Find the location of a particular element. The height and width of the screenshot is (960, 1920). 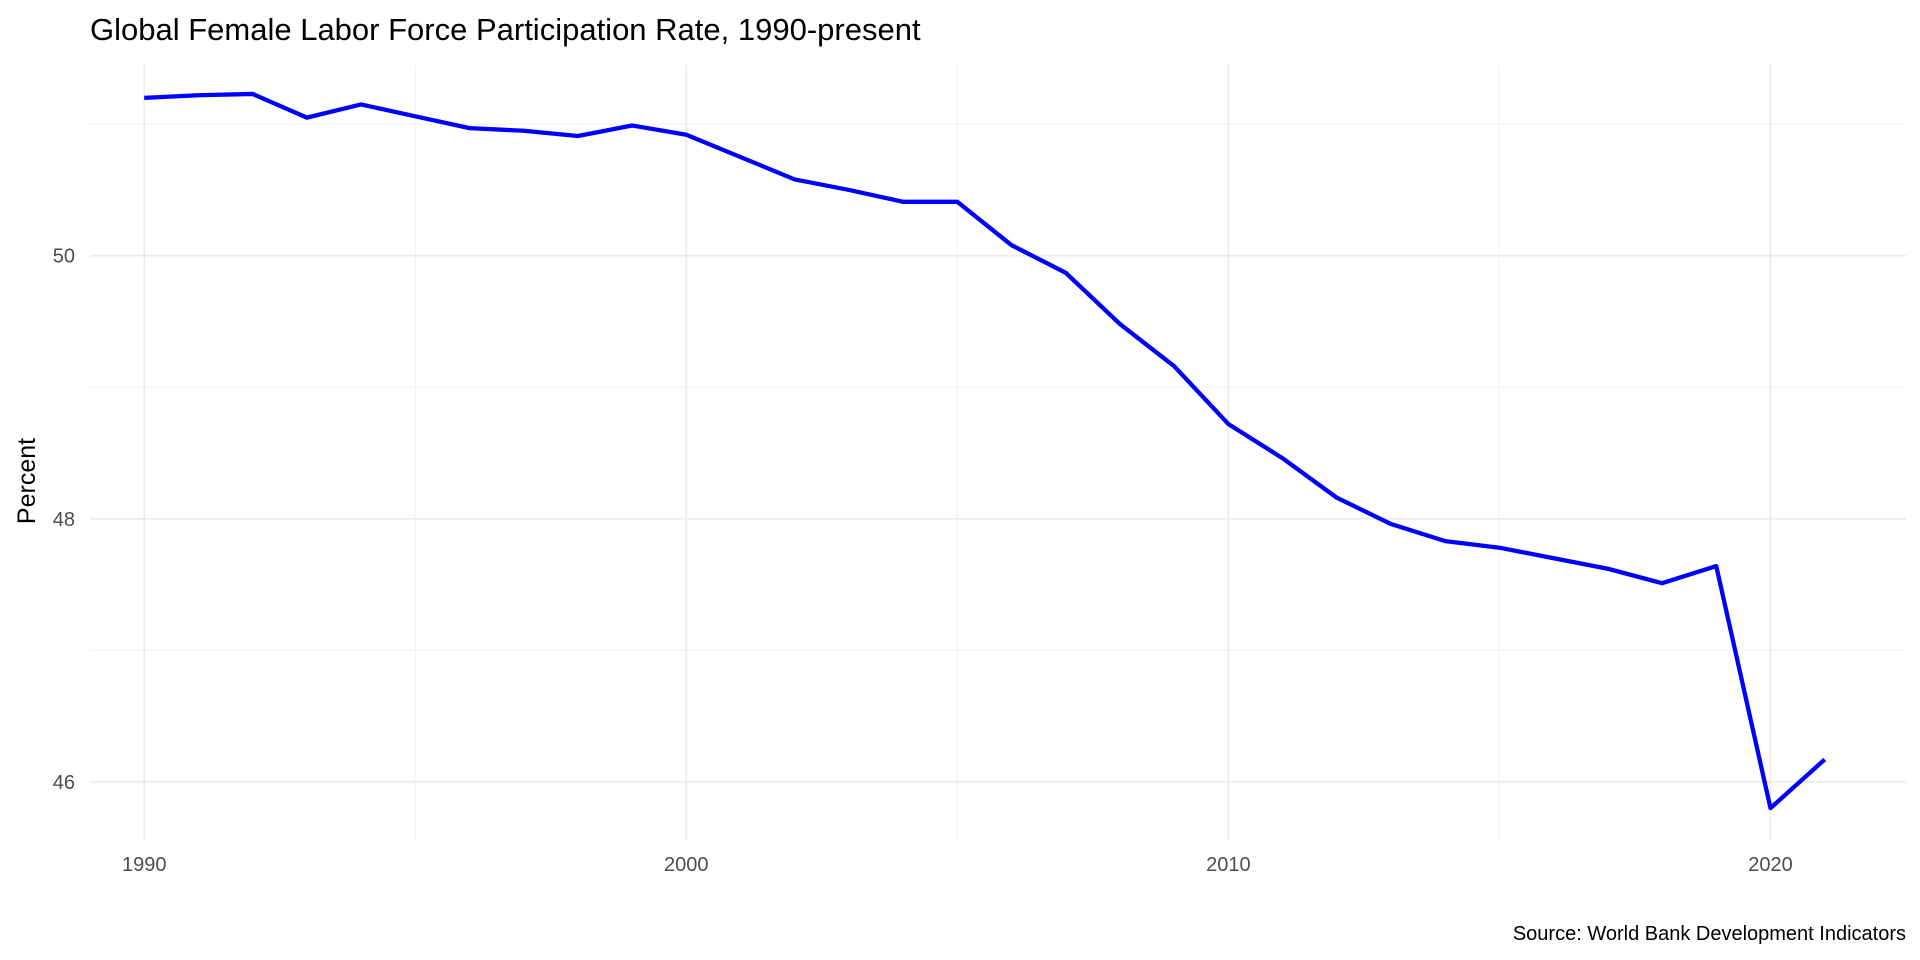

y-axis-title: Percent is located at coordinates (27, 481).